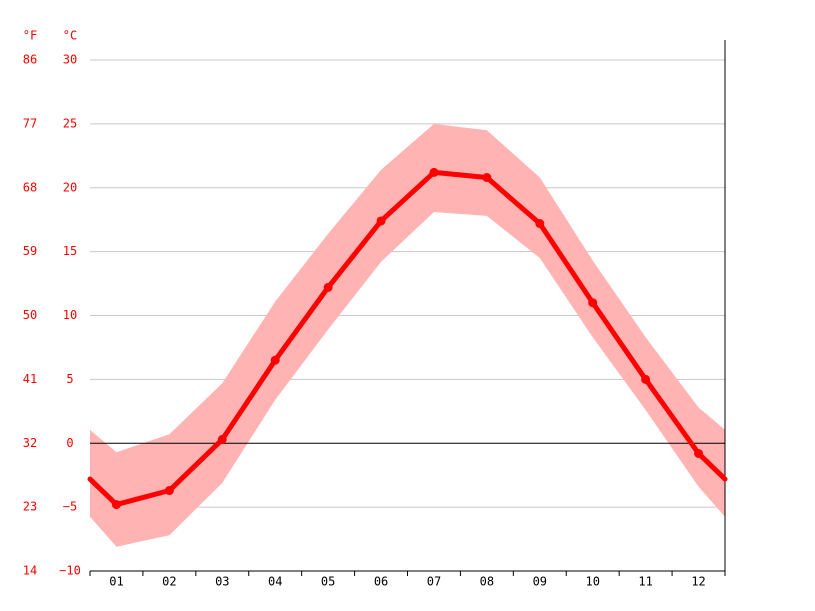 The height and width of the screenshot is (611, 815). Describe the element at coordinates (592, 582) in the screenshot. I see `x-tick-label: 10` at that location.